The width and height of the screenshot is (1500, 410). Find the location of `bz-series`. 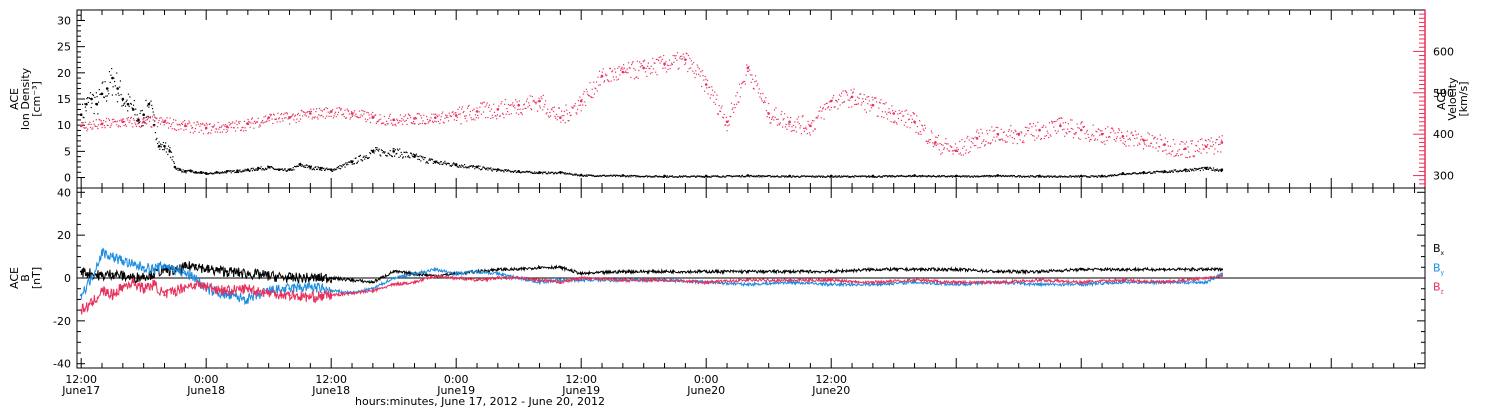

bz-series is located at coordinates (651, 294).